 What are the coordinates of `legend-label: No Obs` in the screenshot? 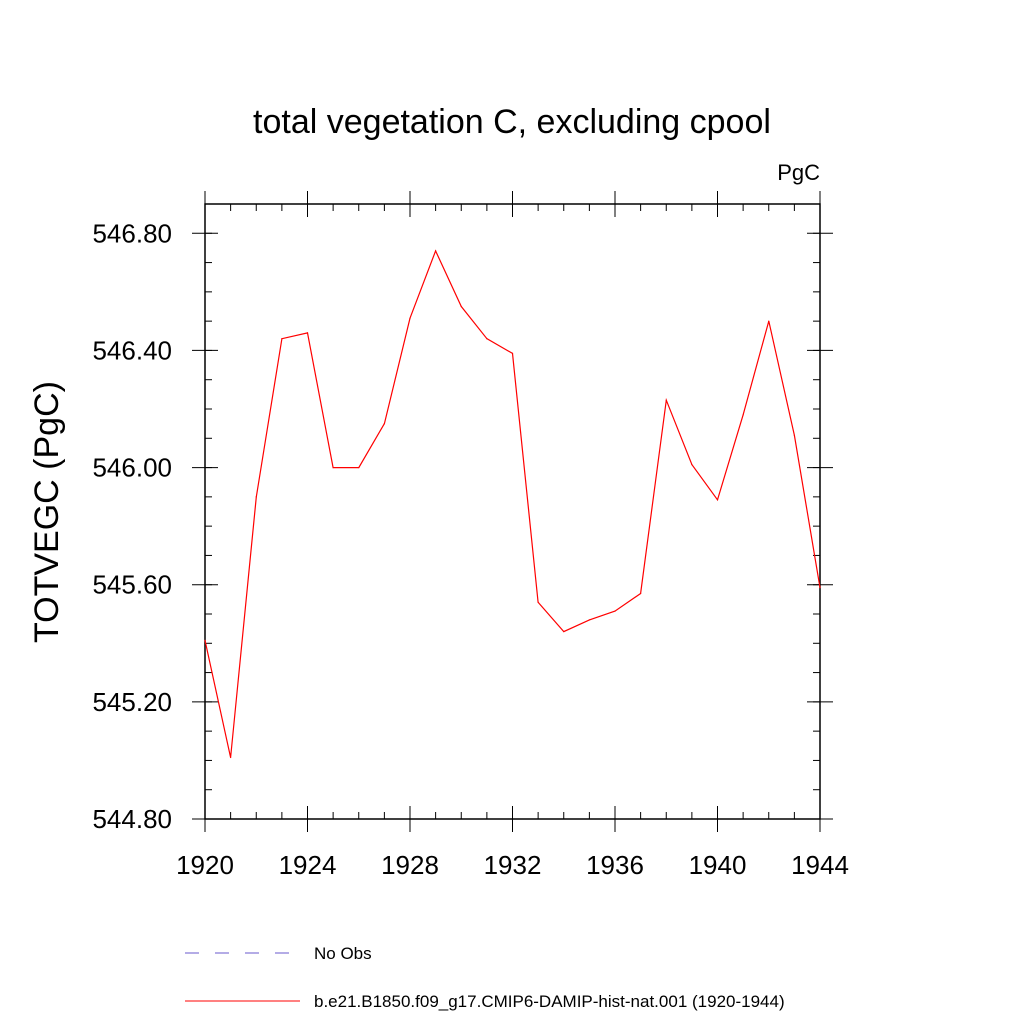 It's located at (343, 953).